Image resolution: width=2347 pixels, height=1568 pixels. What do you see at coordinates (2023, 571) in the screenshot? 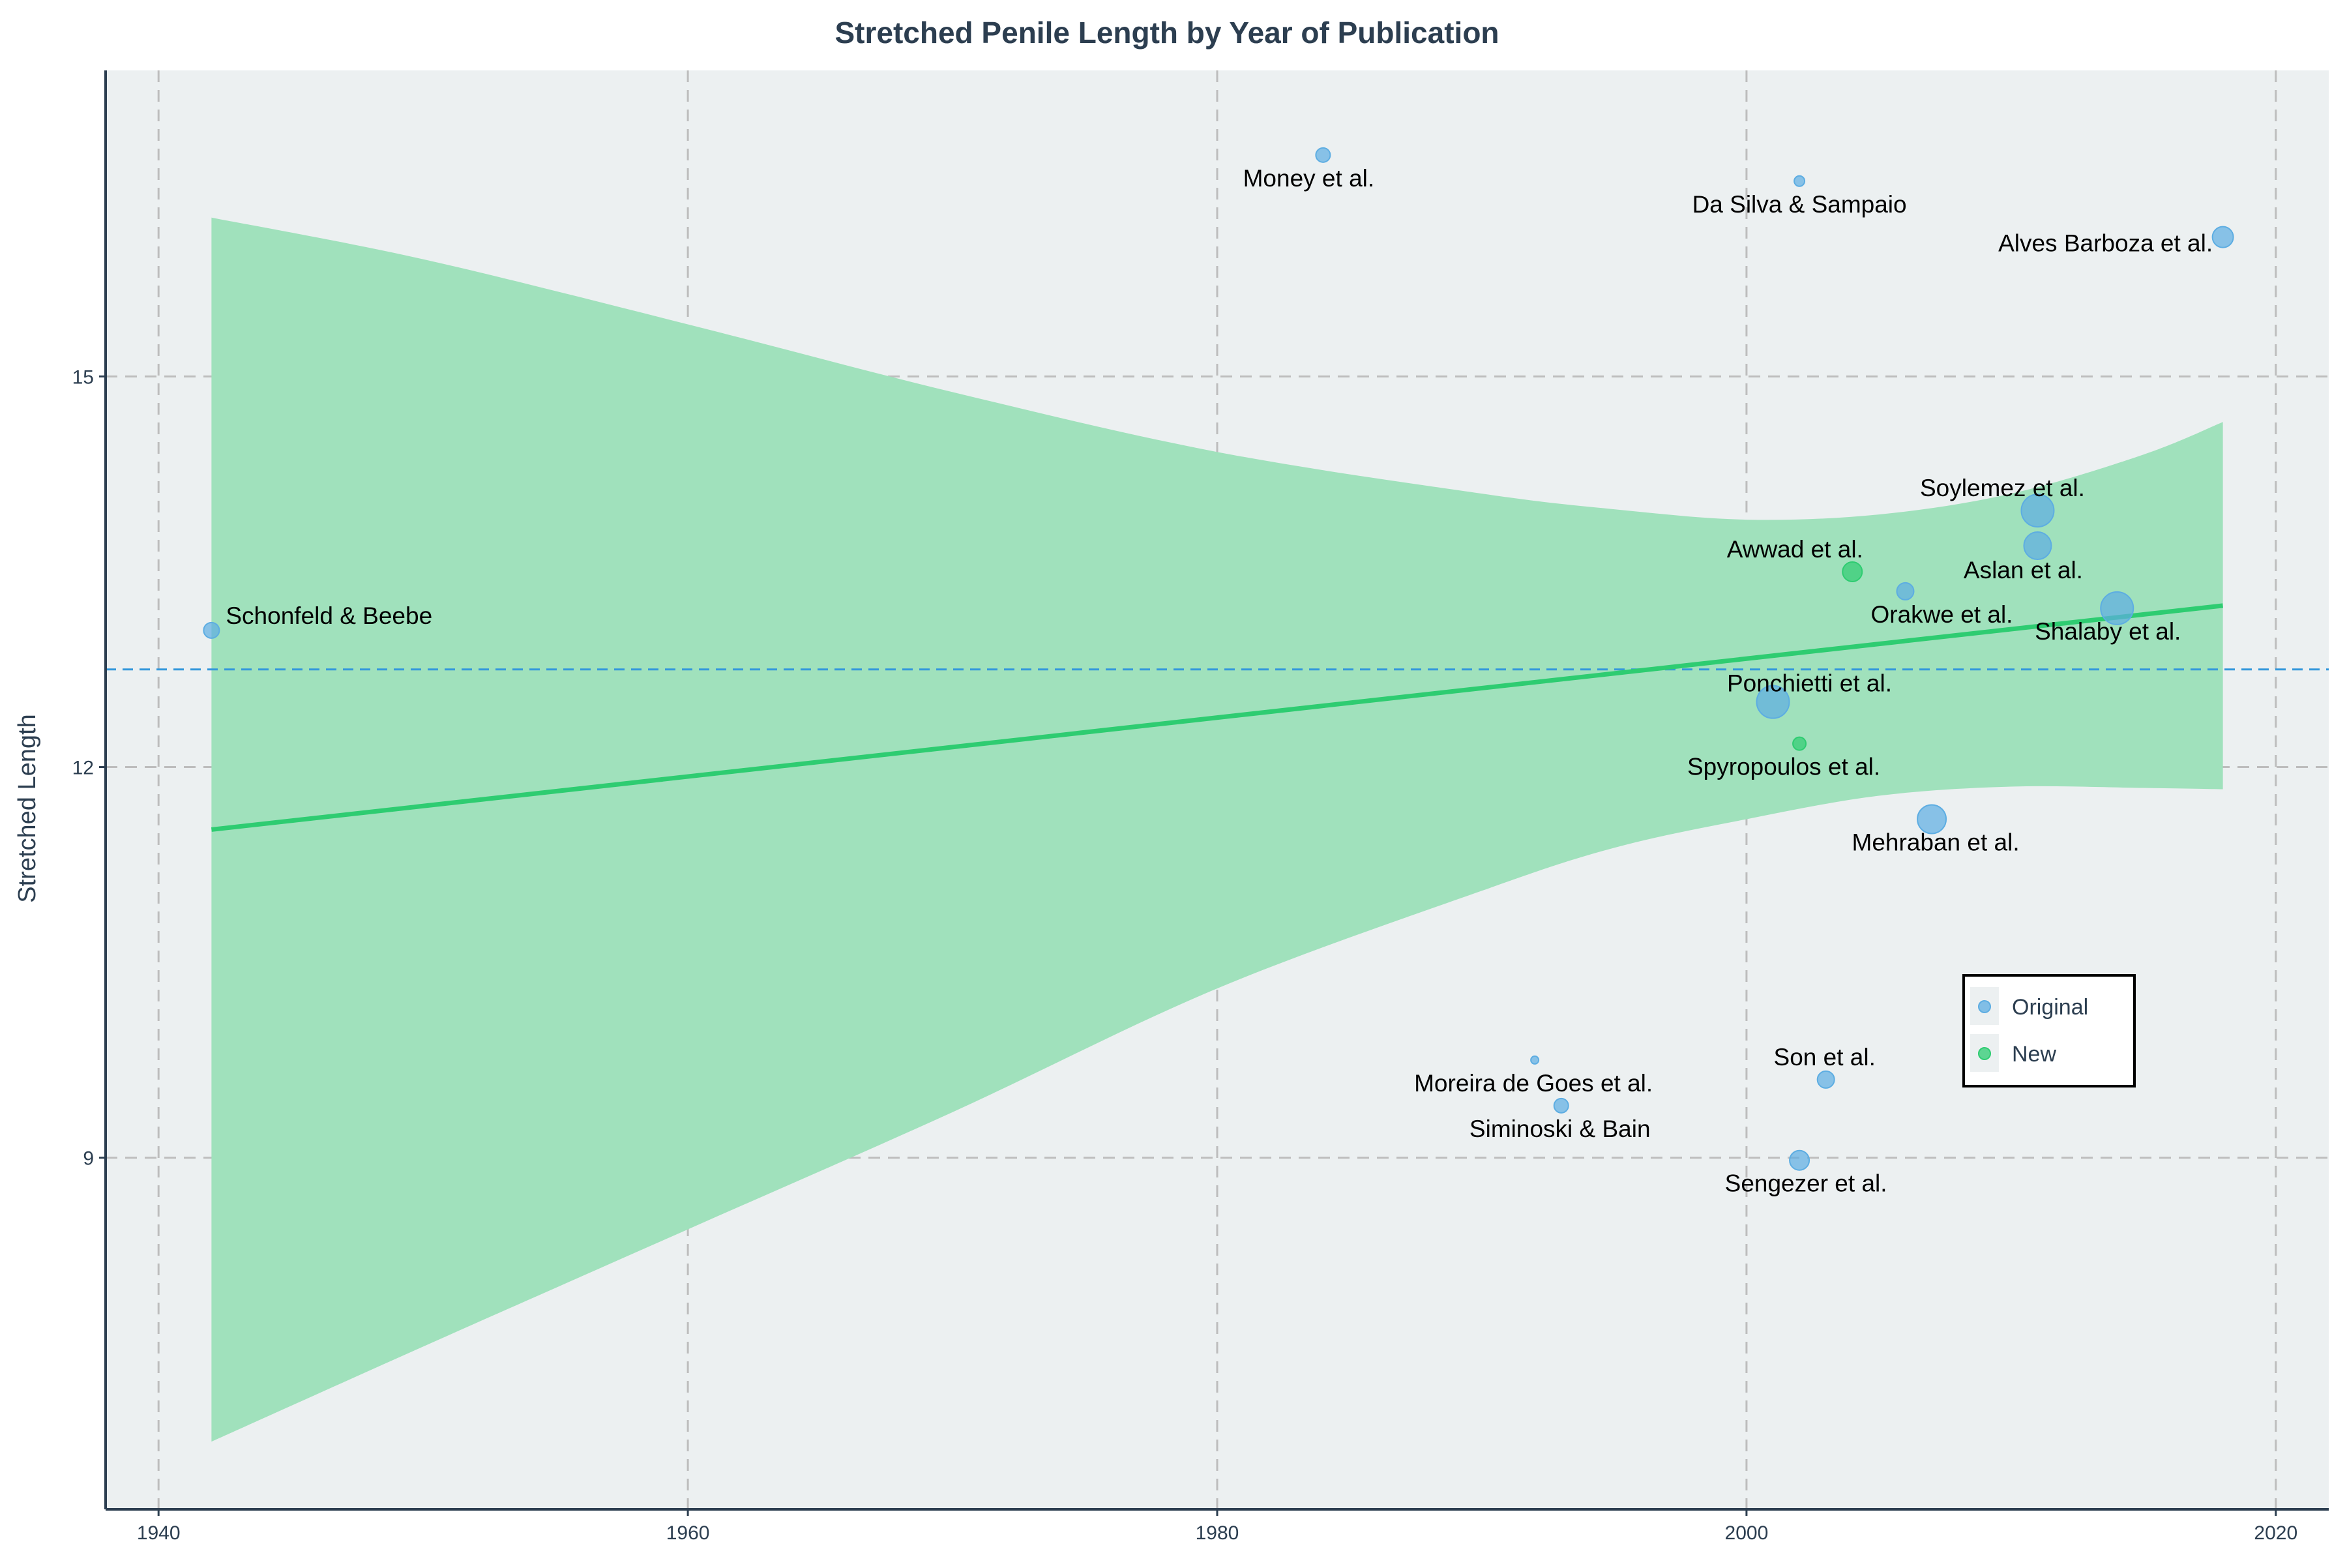
I see `point-label: Aslan et al.` at bounding box center [2023, 571].